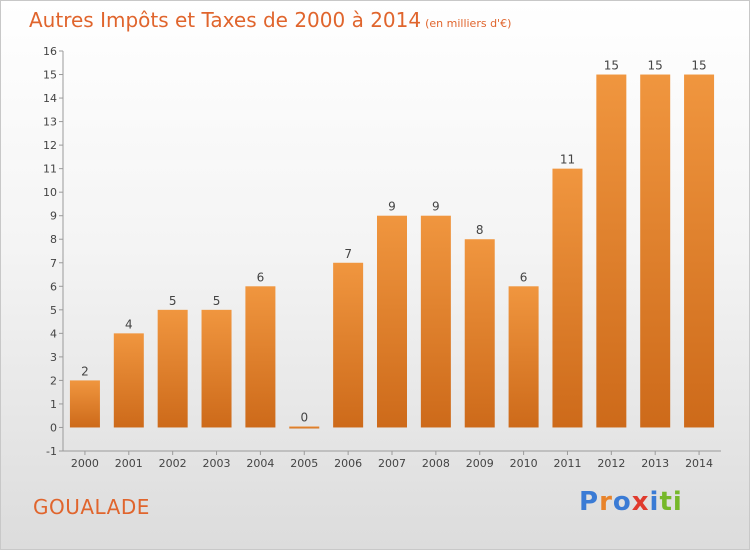 Image resolution: width=750 pixels, height=550 pixels. I want to click on y-tick-label: 3, so click(53, 357).